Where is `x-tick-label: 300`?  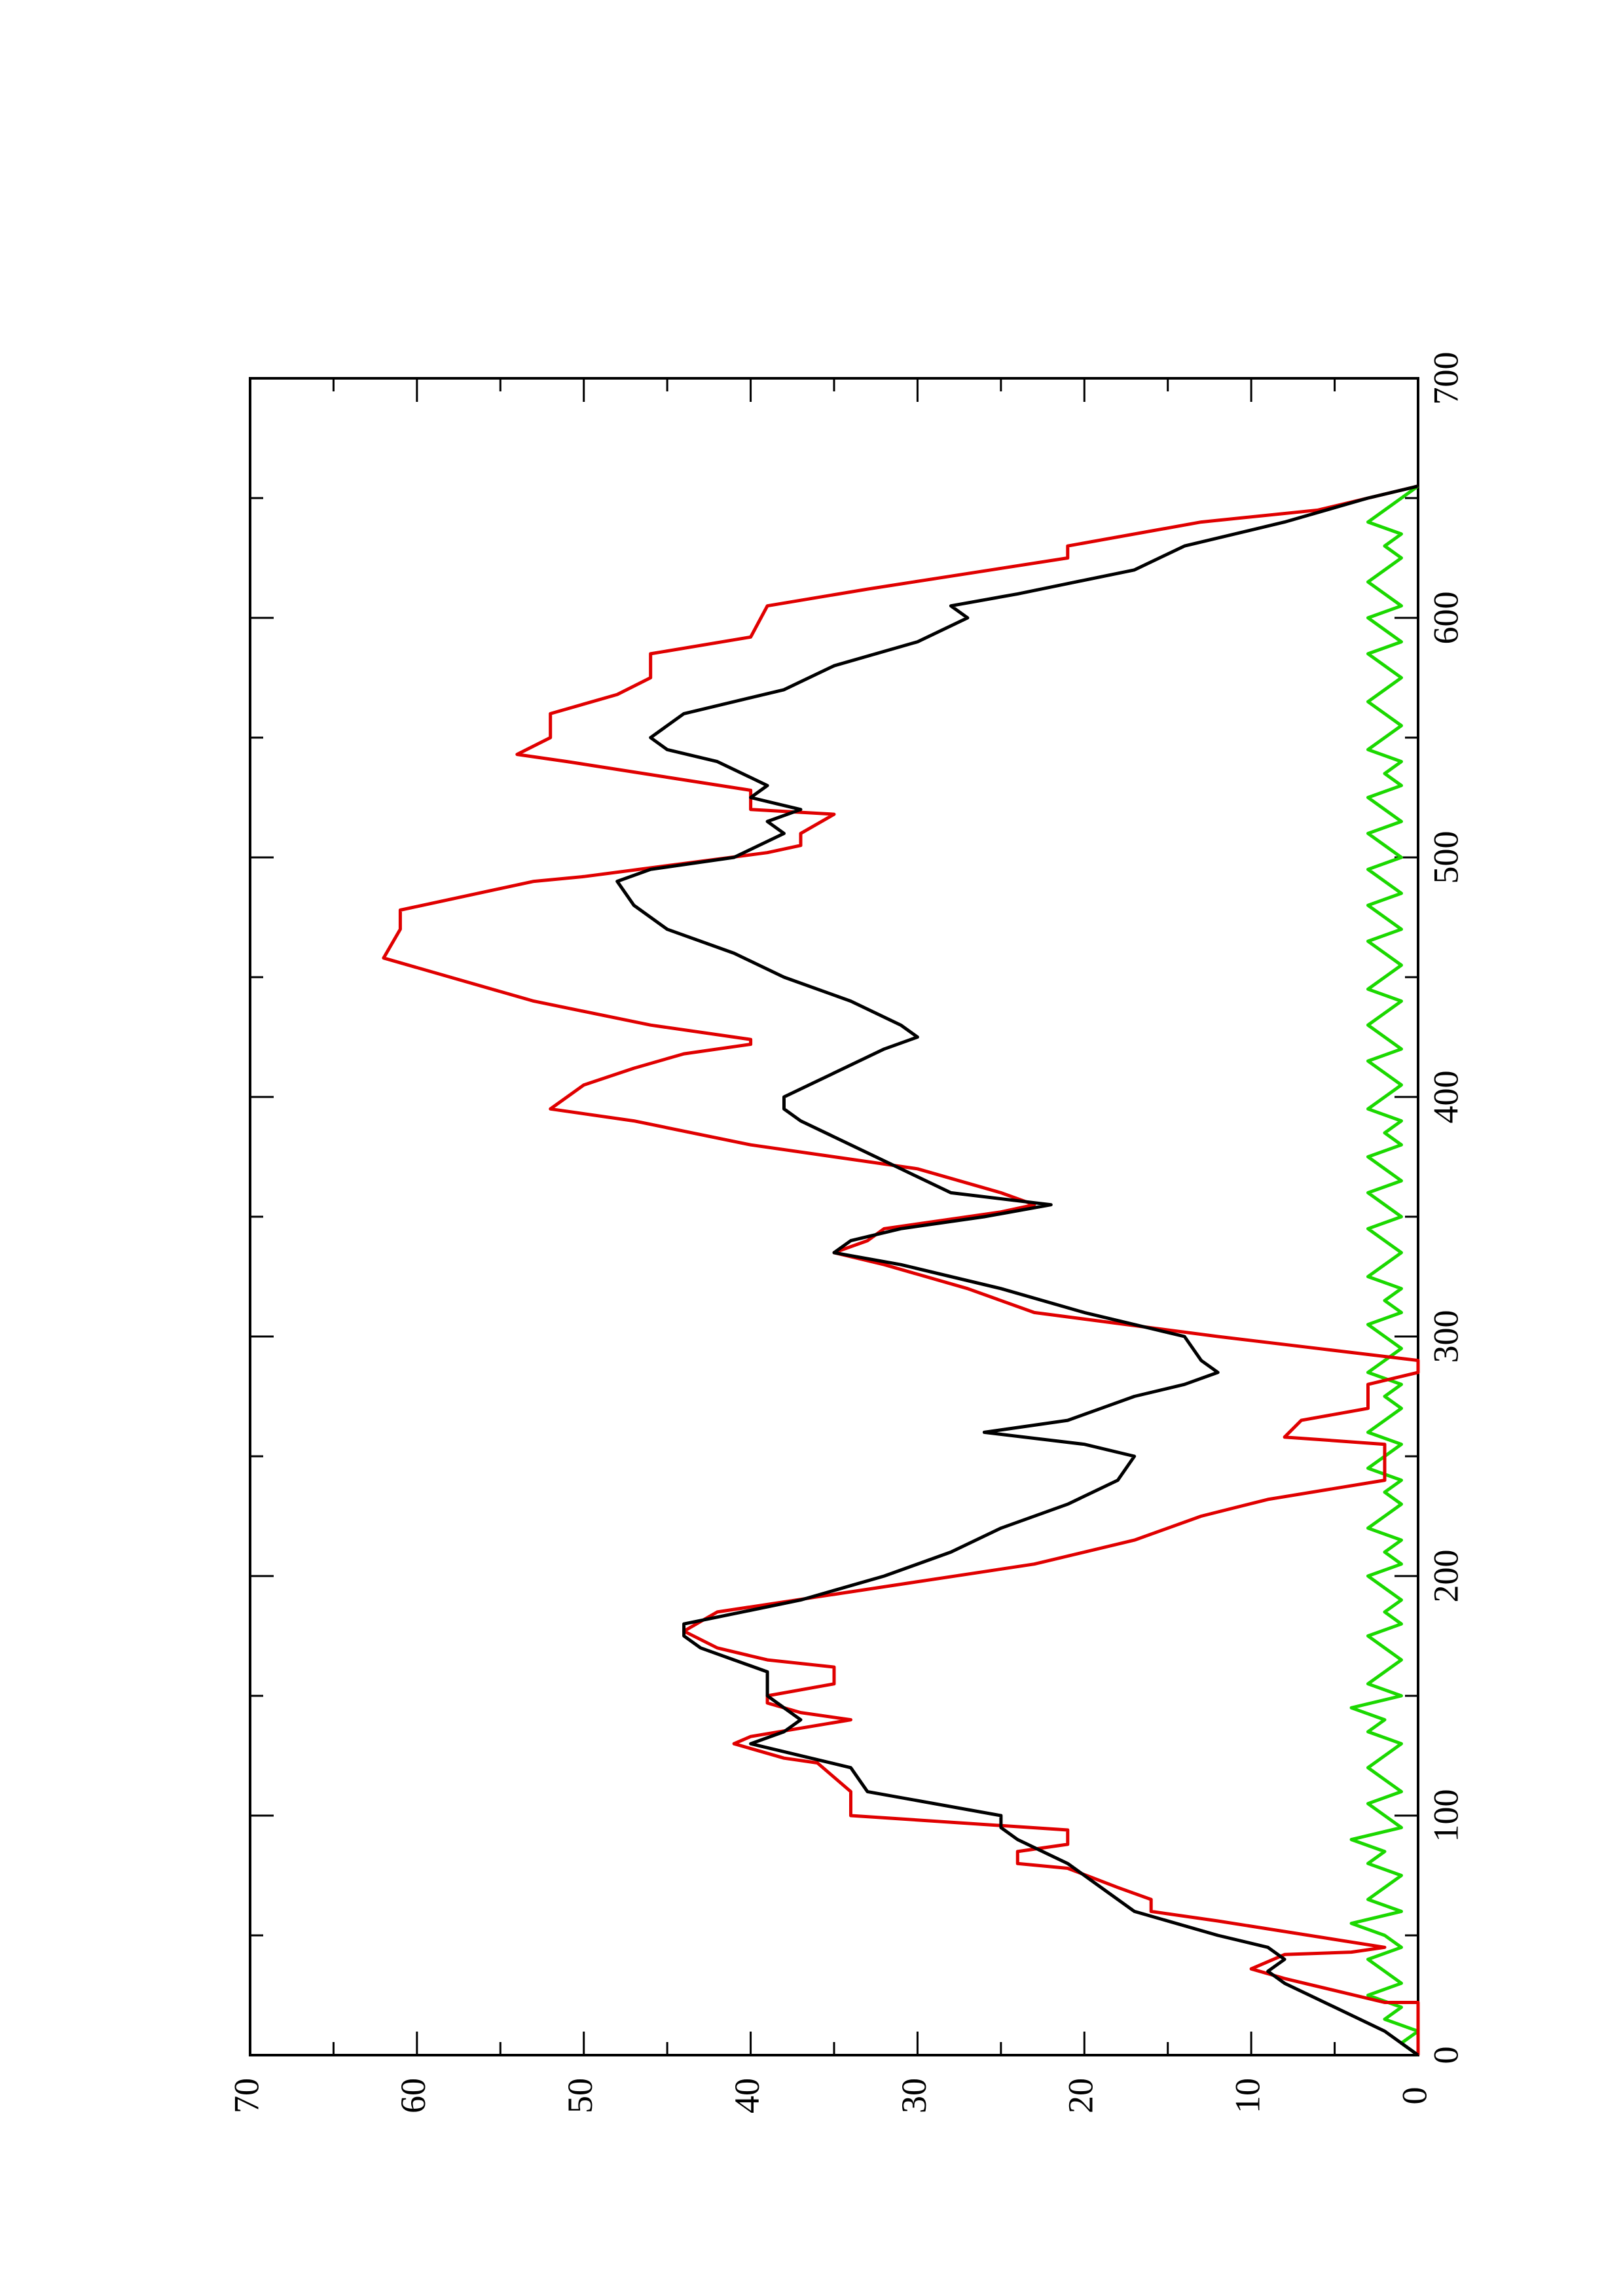
x-tick-label: 300 is located at coordinates (1445, 1336).